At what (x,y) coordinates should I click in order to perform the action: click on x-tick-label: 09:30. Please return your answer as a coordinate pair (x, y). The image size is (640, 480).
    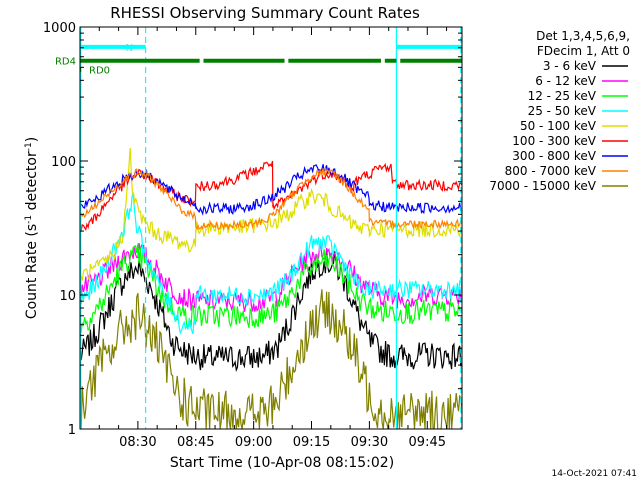
    Looking at the image, I should click on (369, 442).